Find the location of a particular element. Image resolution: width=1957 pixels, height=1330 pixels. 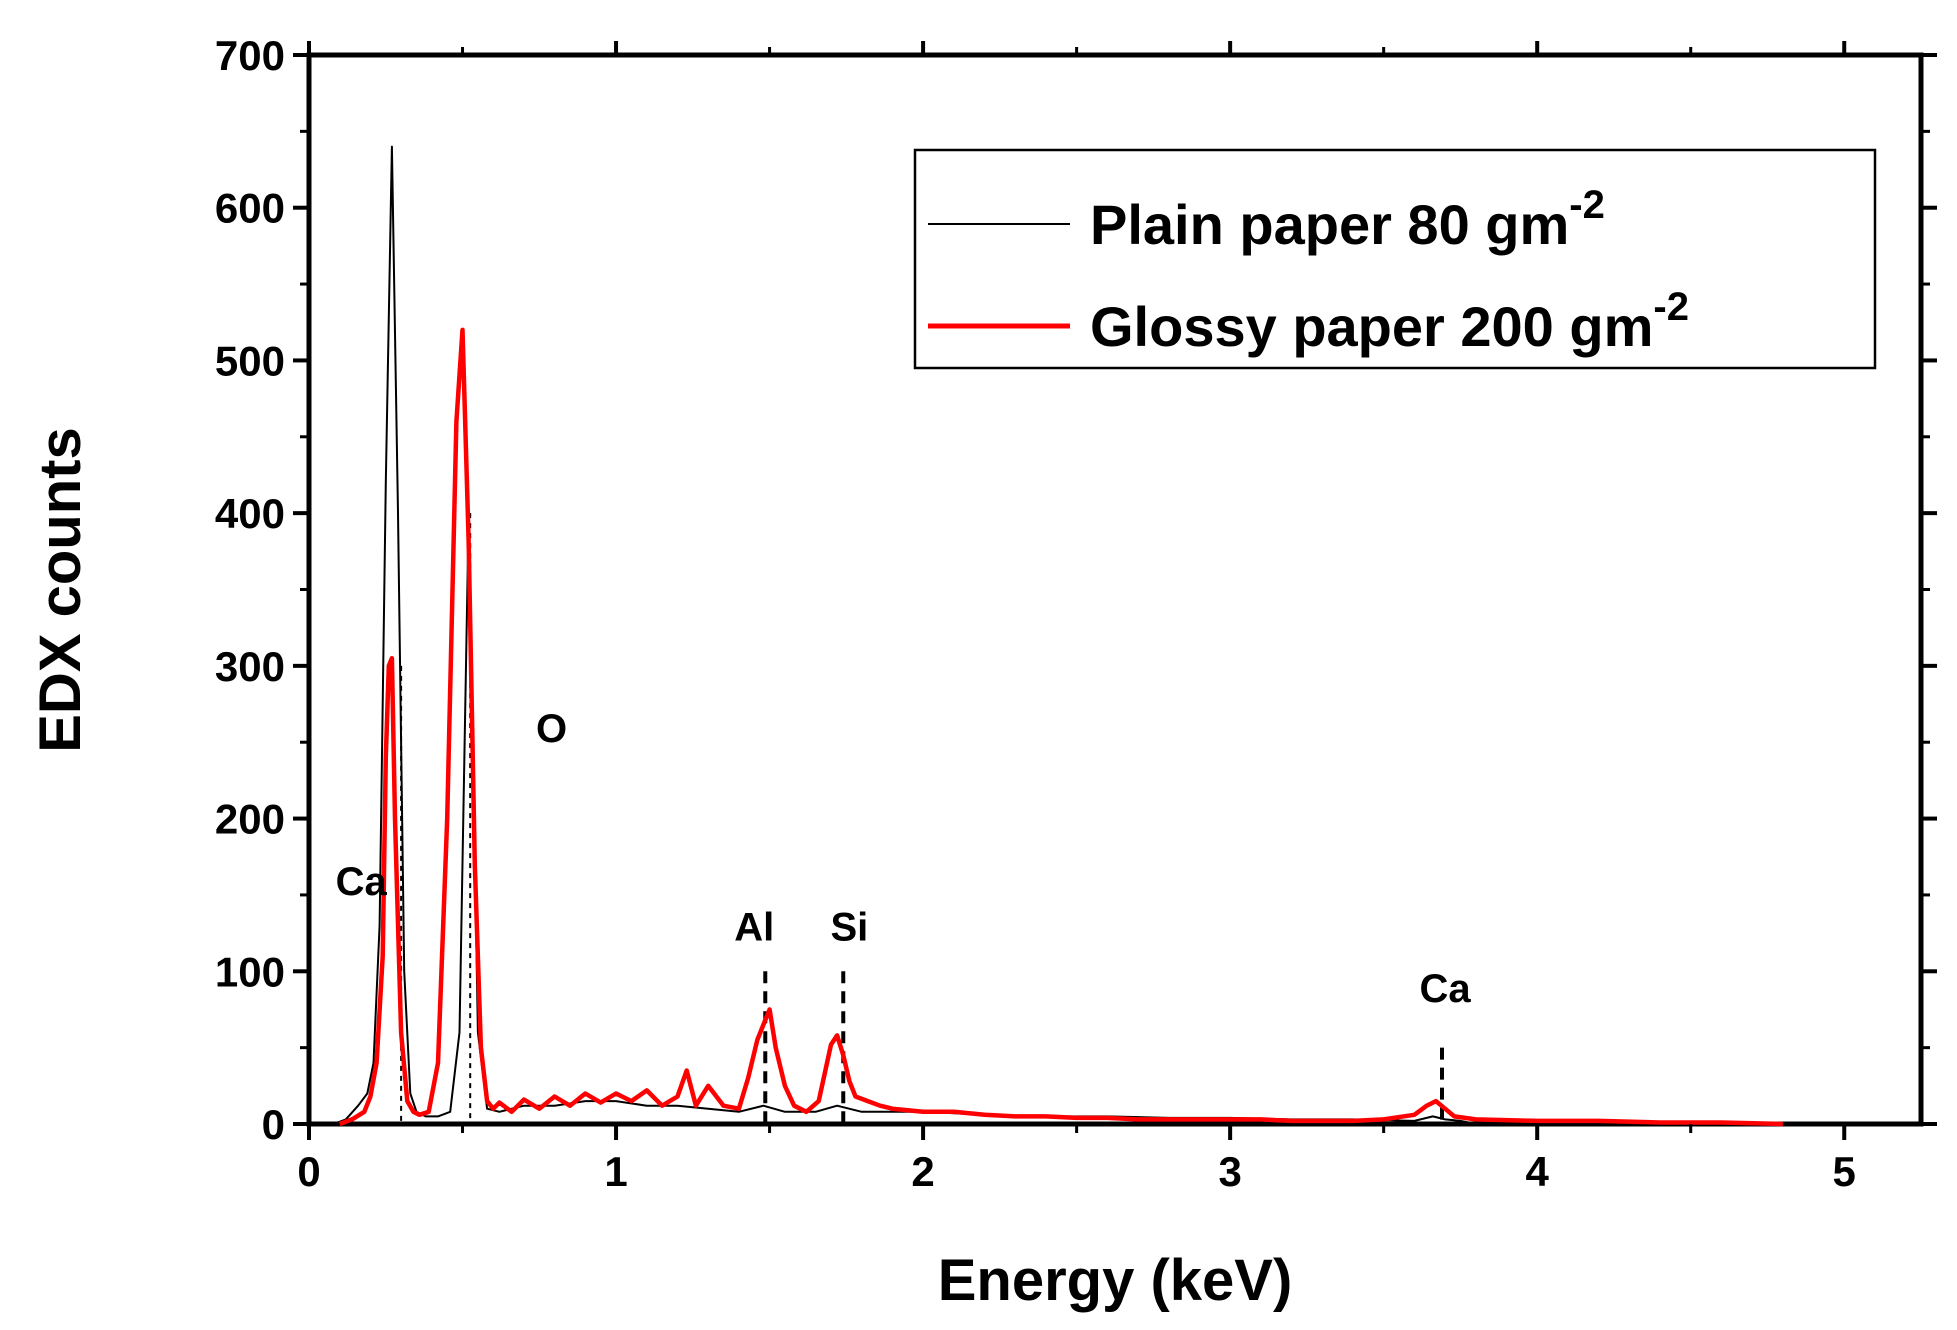

y-tick-label-5: 500 is located at coordinates (250, 360).